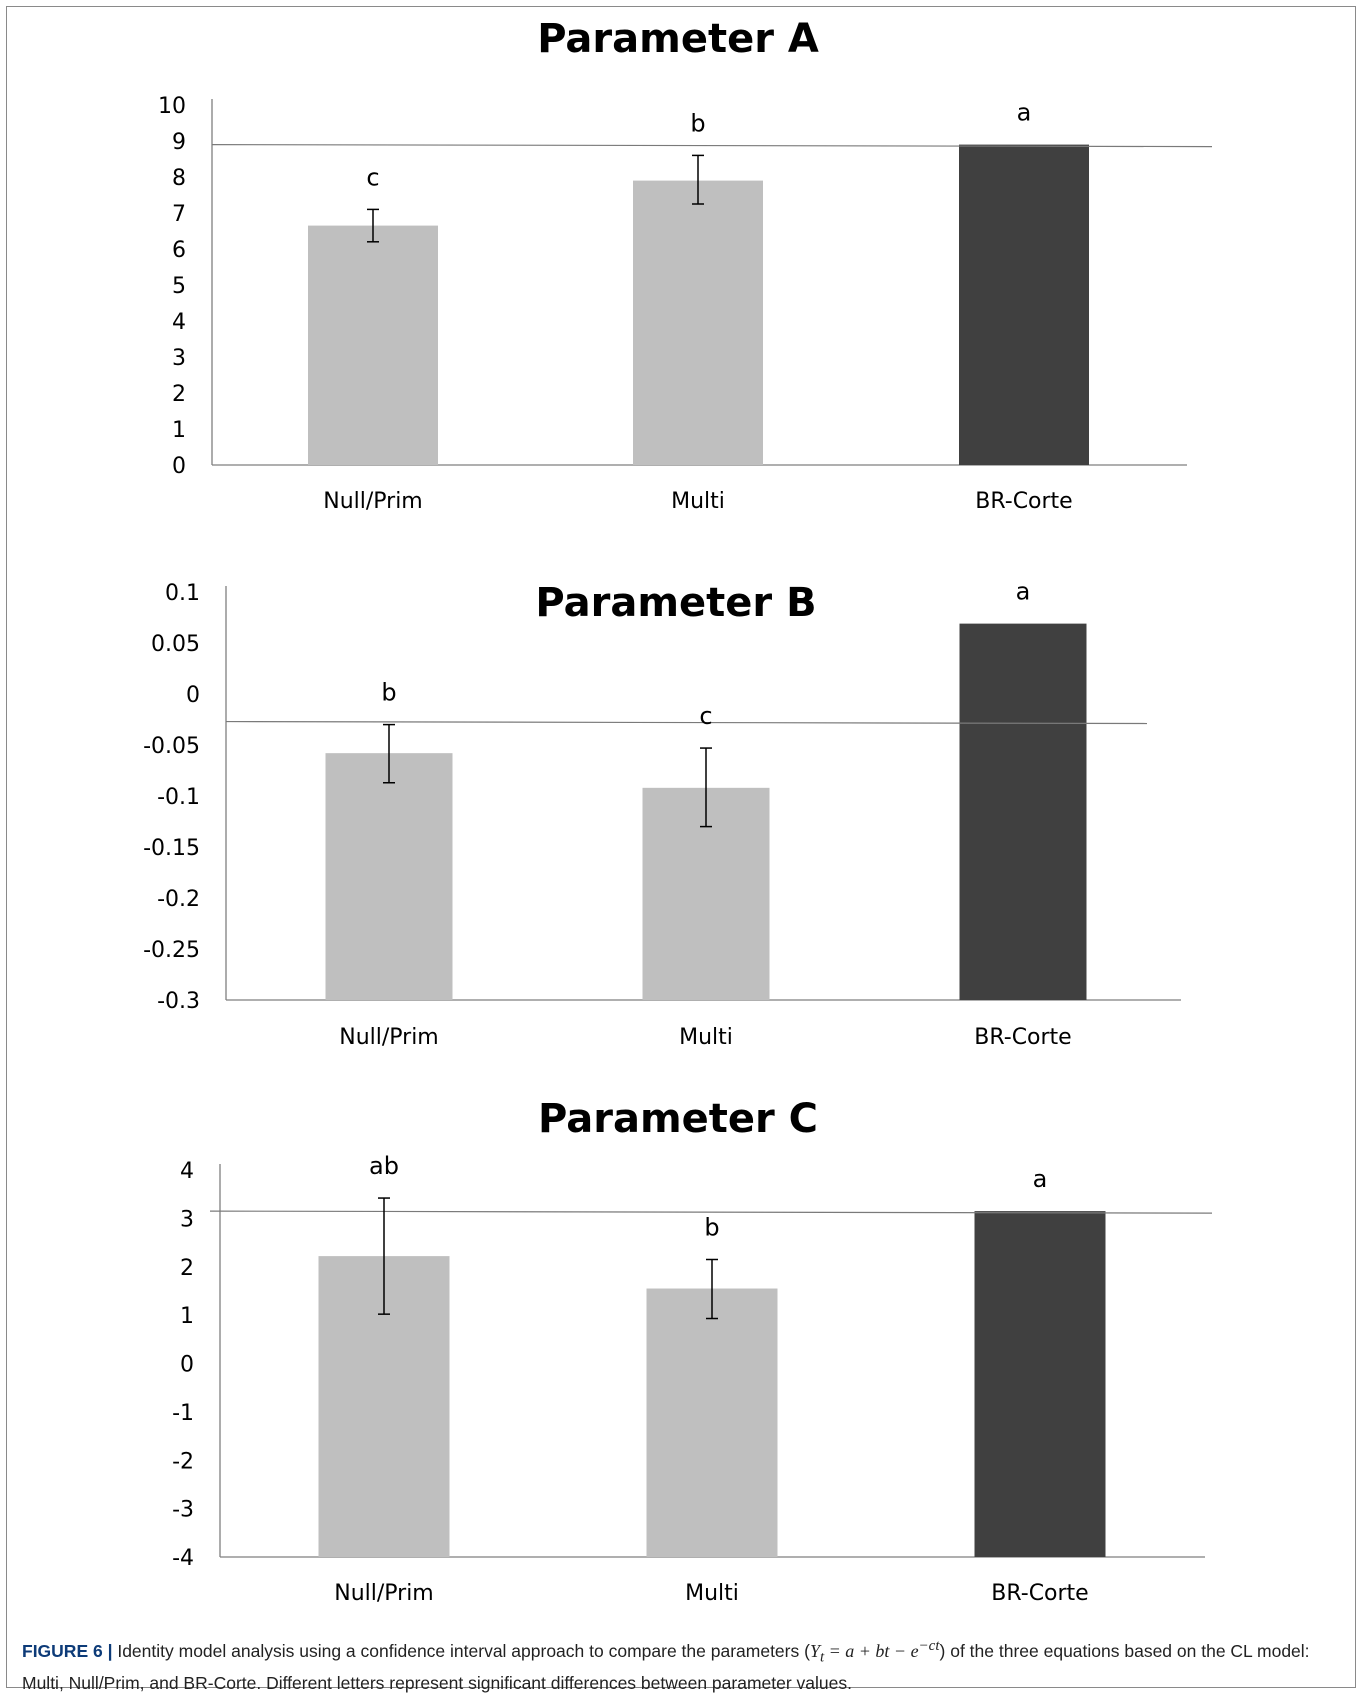 Image resolution: width=1362 pixels, height=1696 pixels. I want to click on chart2-category-label: BR-Corte, so click(1022, 1037).